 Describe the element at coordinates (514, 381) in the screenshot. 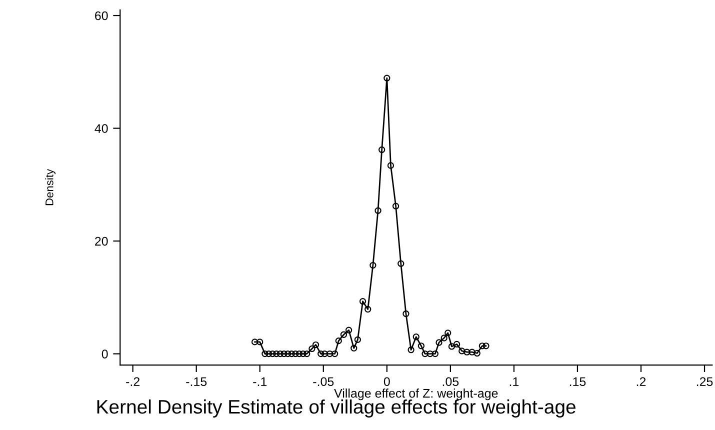

I see `x-tick-label: .1` at that location.